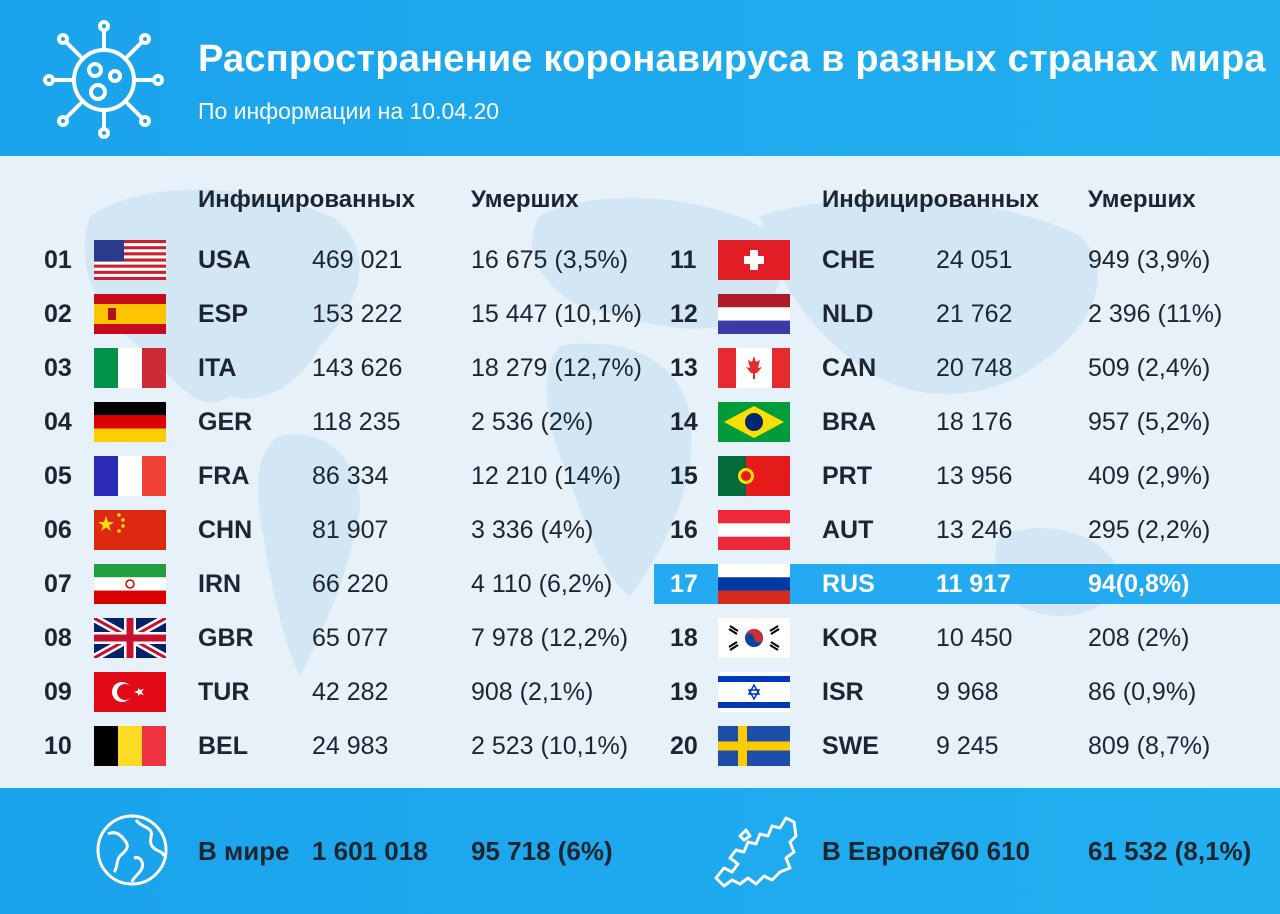 The image size is (1280, 914). I want to click on europe-deaths: 61 532 (8,1%), so click(1170, 851).